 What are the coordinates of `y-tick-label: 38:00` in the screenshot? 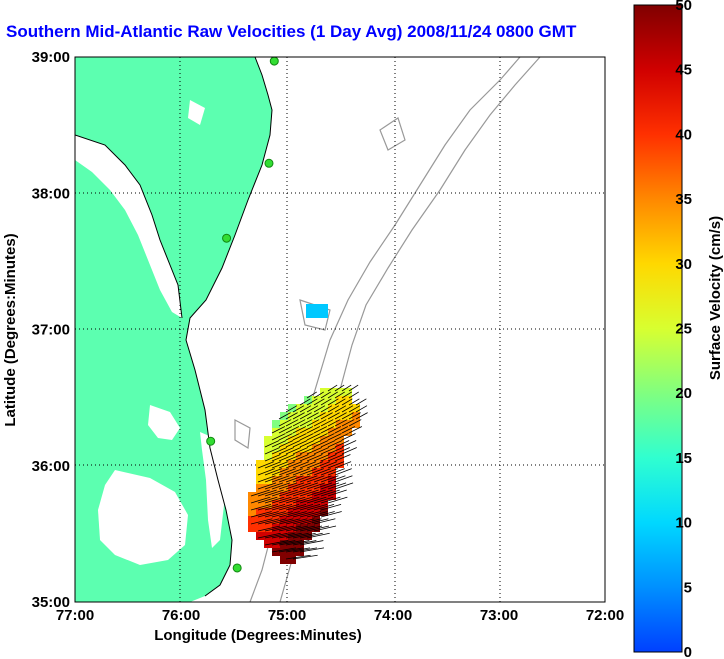 It's located at (51, 193).